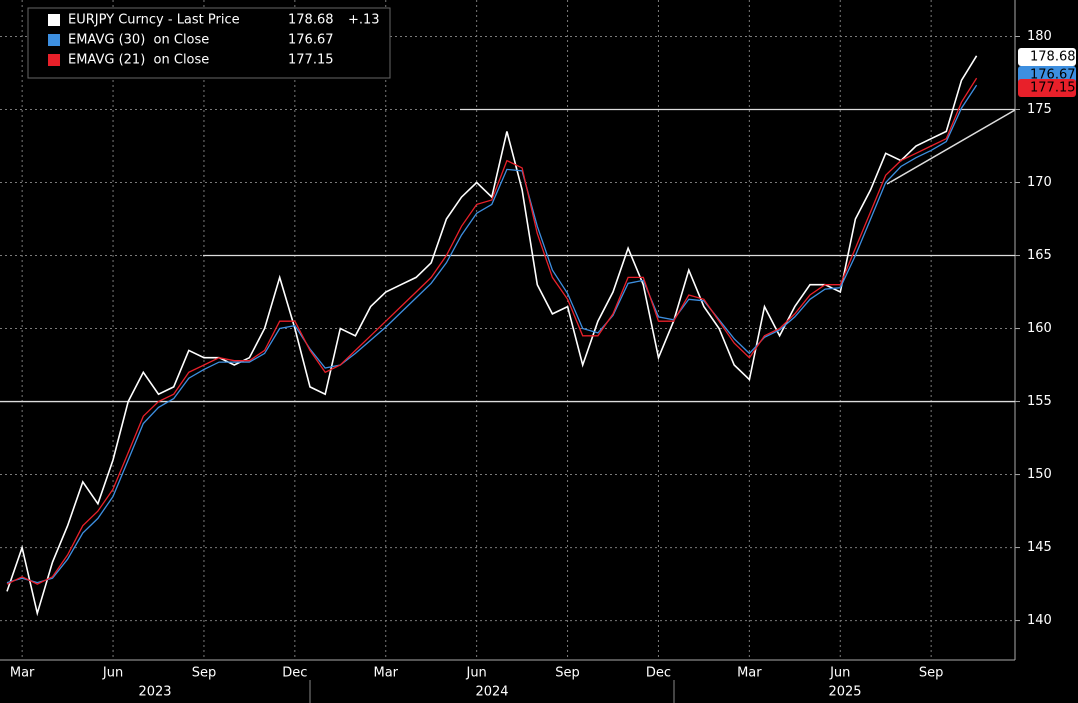 The height and width of the screenshot is (703, 1078). Describe the element at coordinates (1039, 255) in the screenshot. I see `y-tick-label: 165` at that location.